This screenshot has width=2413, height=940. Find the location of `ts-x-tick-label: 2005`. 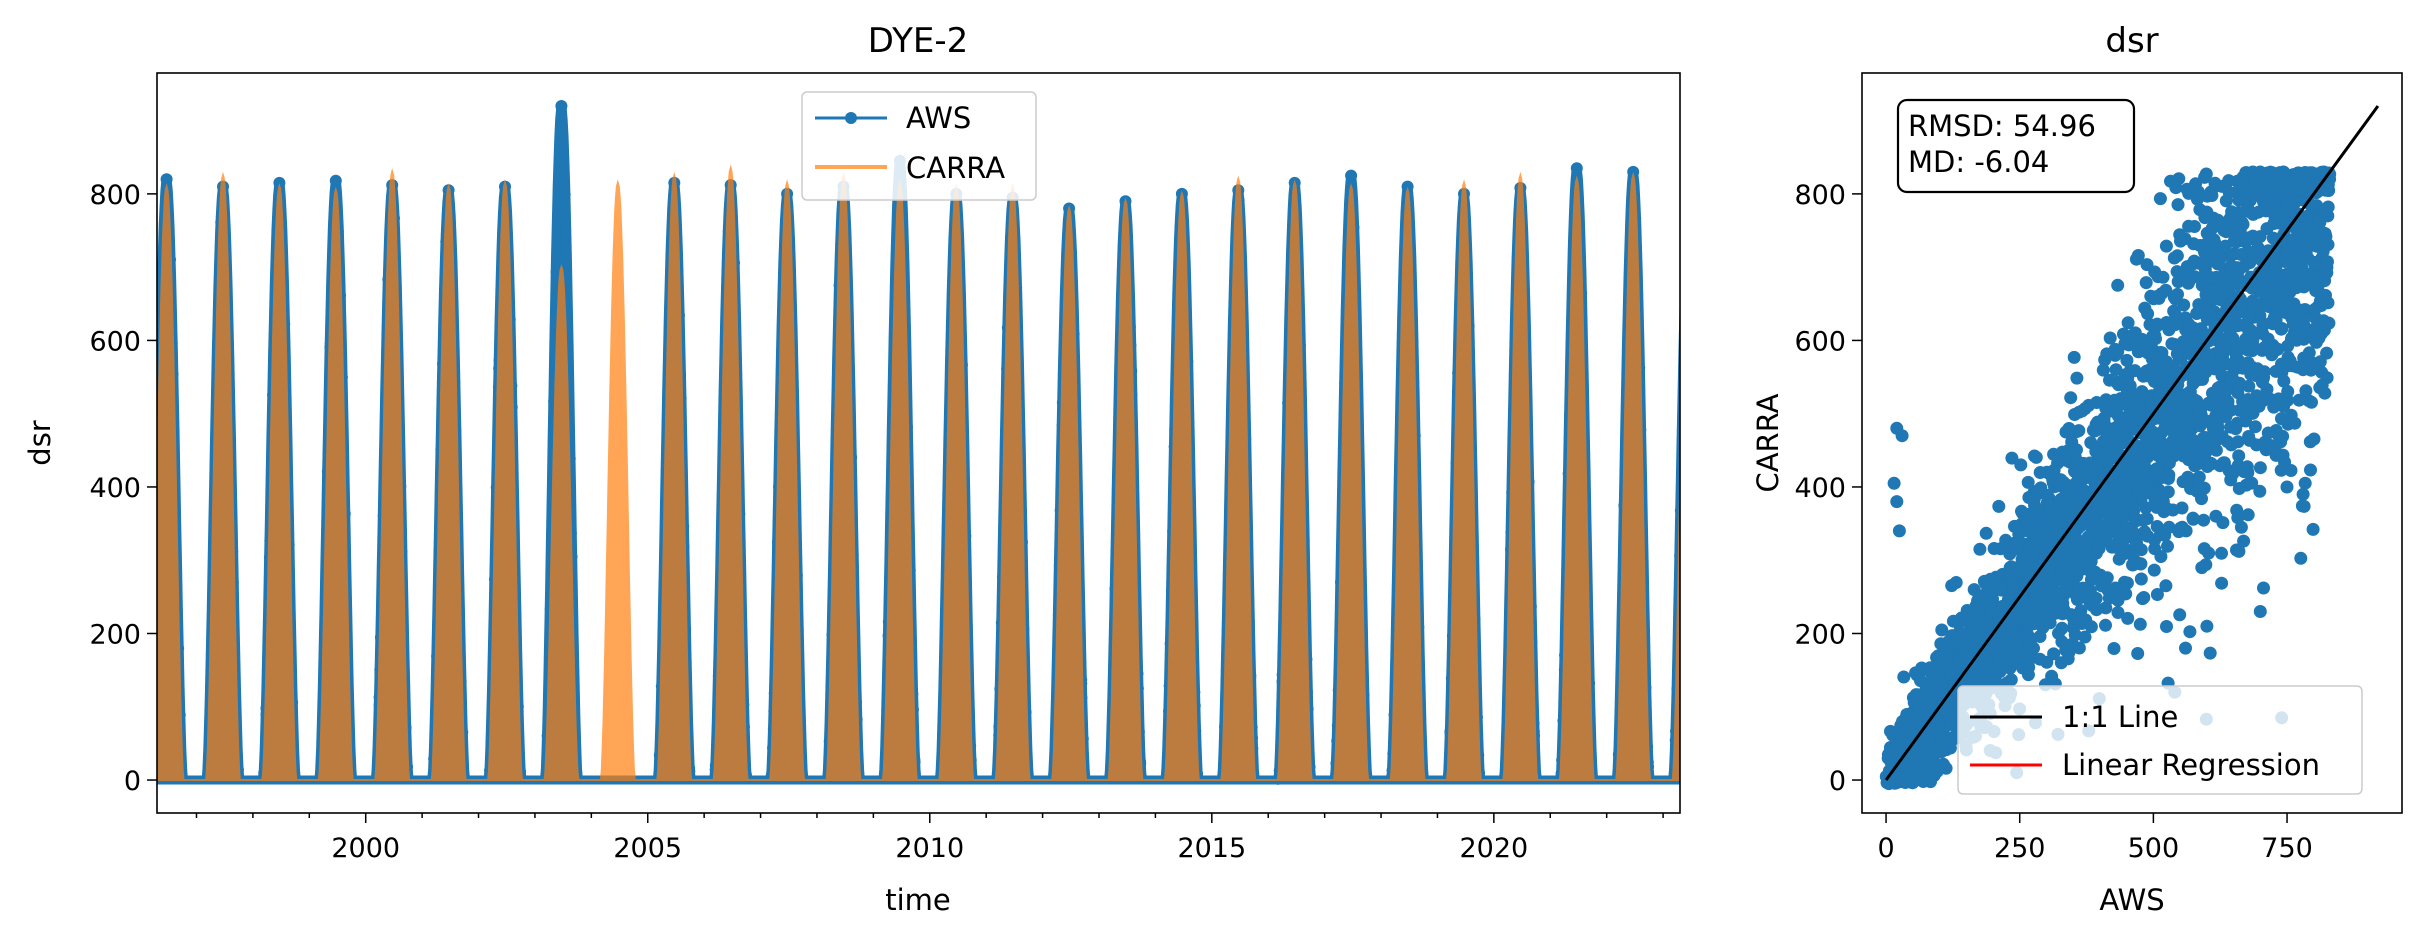

ts-x-tick-label: 2005 is located at coordinates (647, 848).